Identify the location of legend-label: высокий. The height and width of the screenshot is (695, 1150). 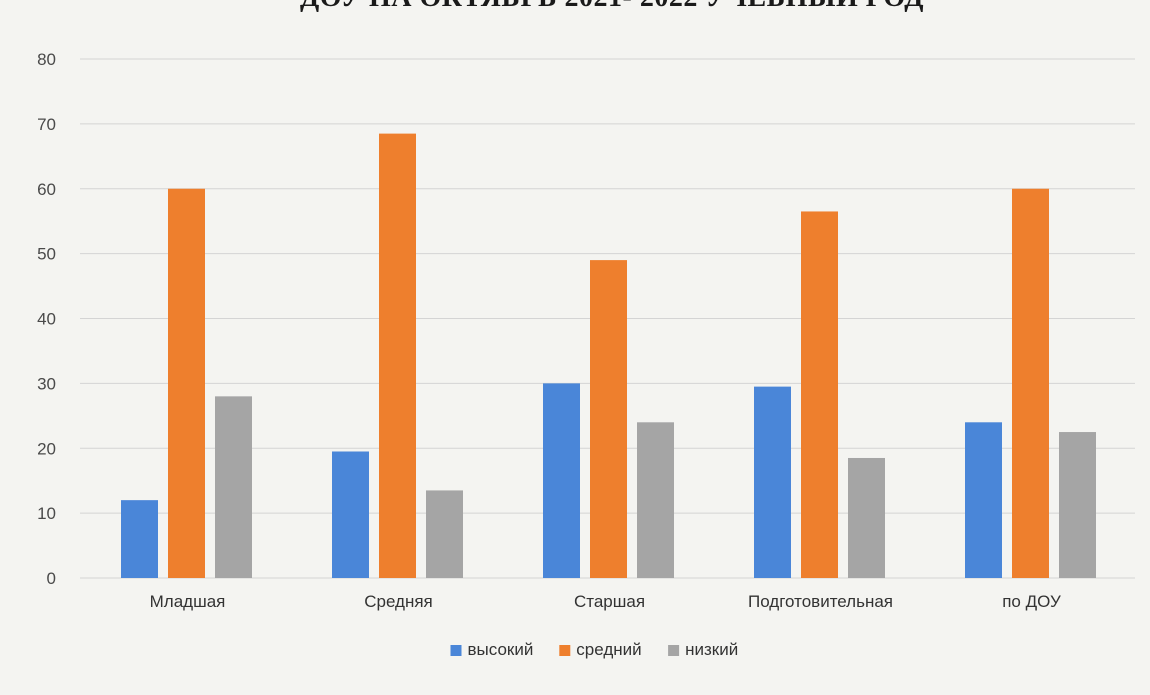
(501, 649).